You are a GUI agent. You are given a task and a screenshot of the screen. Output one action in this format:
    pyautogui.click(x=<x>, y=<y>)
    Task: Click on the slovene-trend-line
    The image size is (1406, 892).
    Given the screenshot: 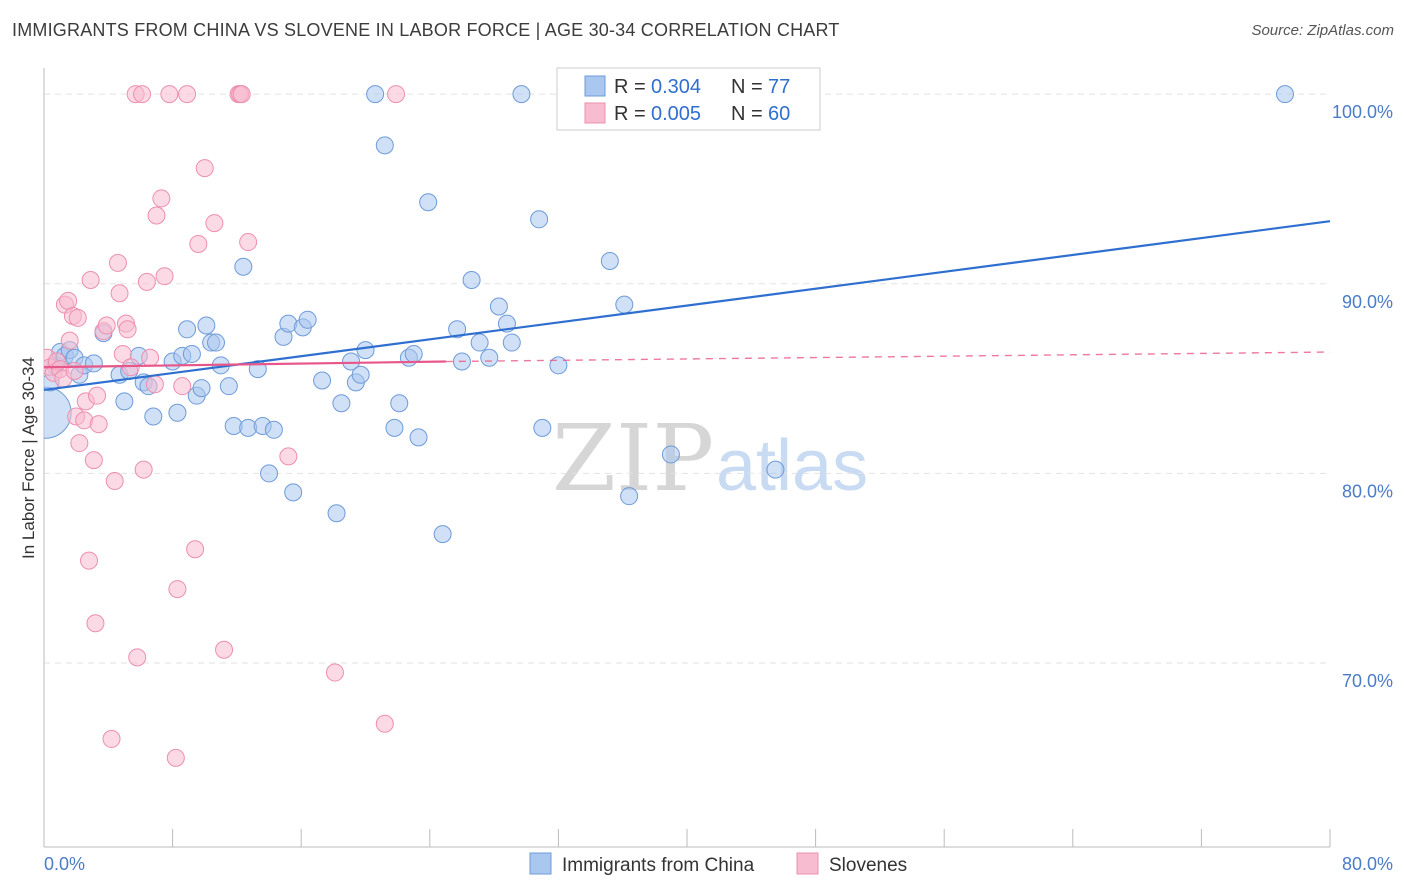 What is the action you would take?
    pyautogui.click(x=244, y=364)
    